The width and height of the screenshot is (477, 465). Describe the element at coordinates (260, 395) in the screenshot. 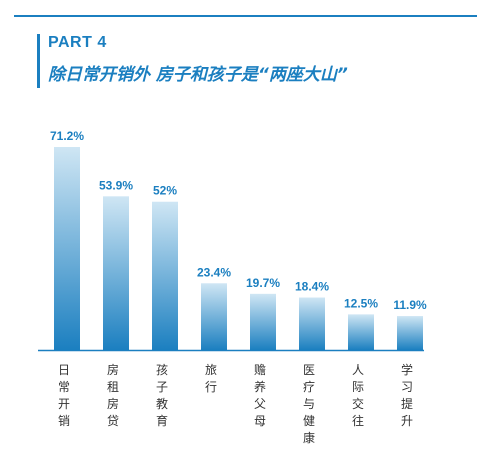

I see `category-label-5: 赡养父母` at that location.